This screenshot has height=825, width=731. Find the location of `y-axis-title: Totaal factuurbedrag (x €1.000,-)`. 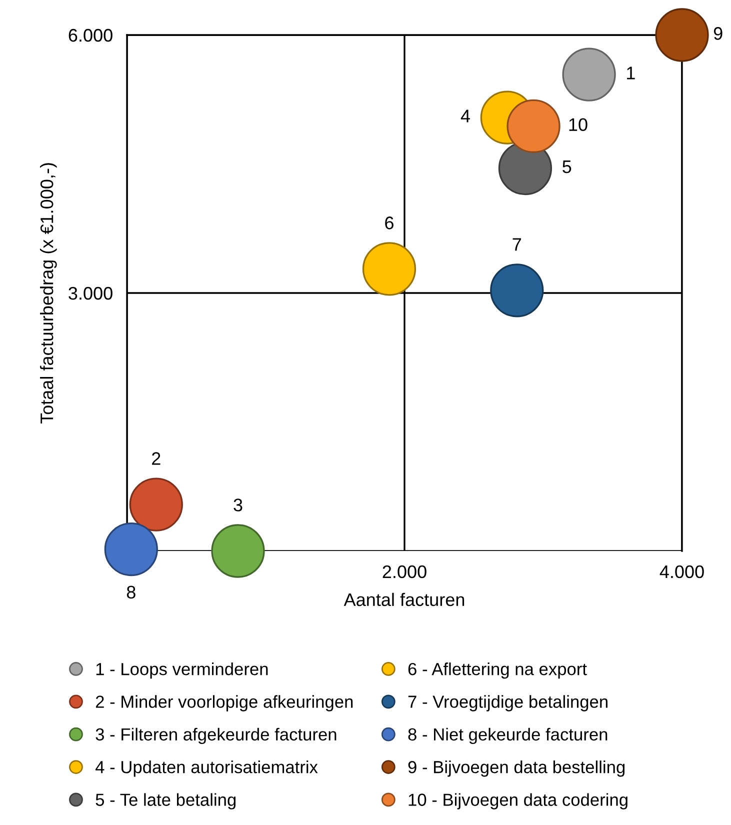

y-axis-title: Totaal factuurbedrag (x €1.000,-) is located at coordinates (48, 293).